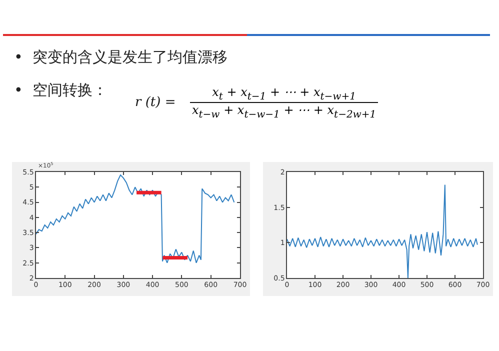 The image size is (499, 351). What do you see at coordinates (284, 93) in the screenshot?
I see `text: x$_{t}$ + x$_{t−1}$ + ⋯ + x$_{t−w+1}$` at bounding box center [284, 93].